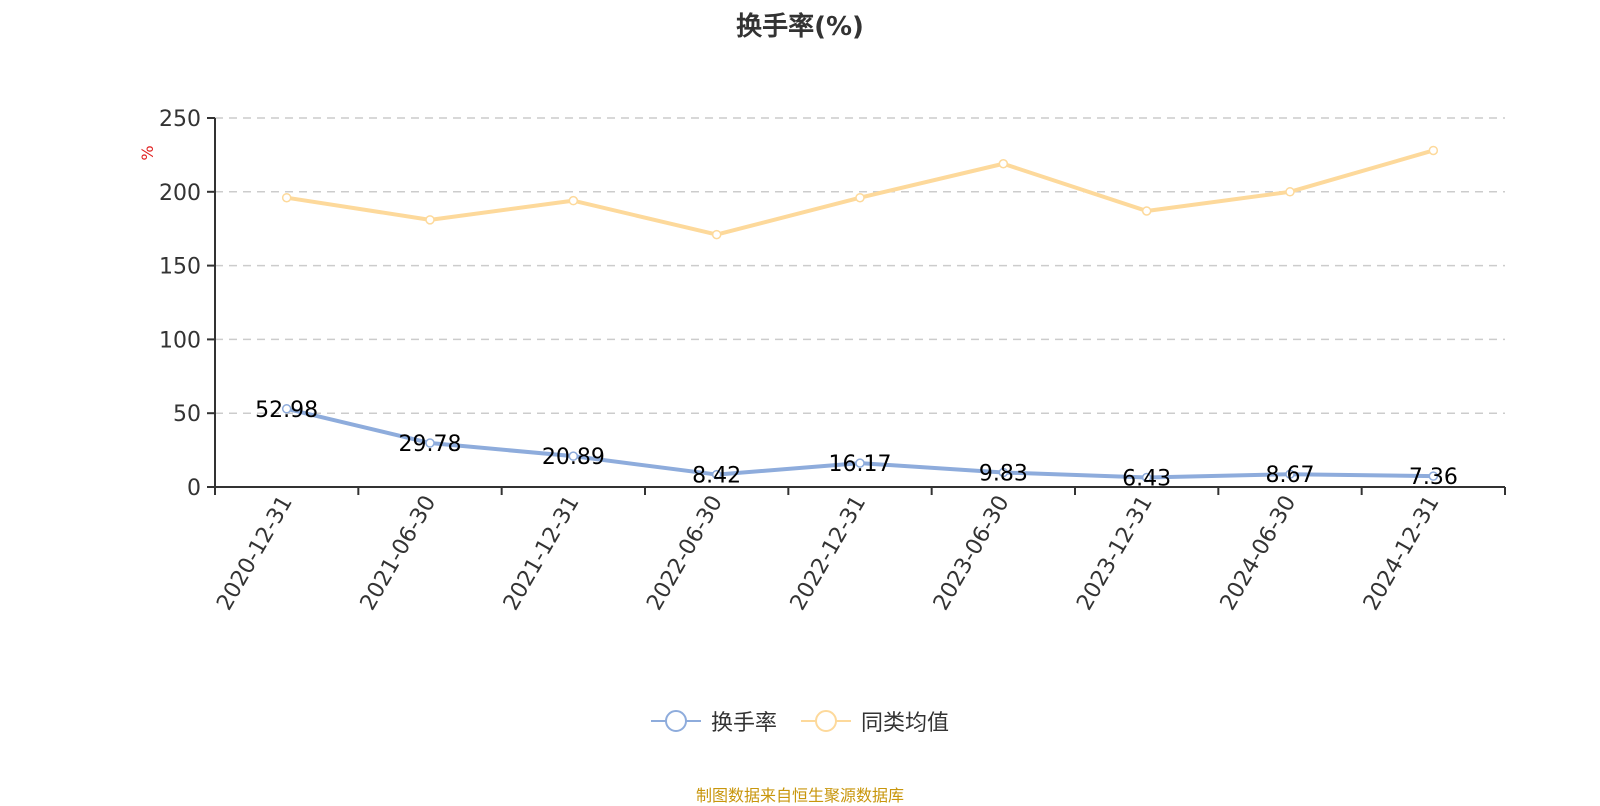 The height and width of the screenshot is (806, 1600). I want to click on y-tick-label: 50, so click(187, 414).